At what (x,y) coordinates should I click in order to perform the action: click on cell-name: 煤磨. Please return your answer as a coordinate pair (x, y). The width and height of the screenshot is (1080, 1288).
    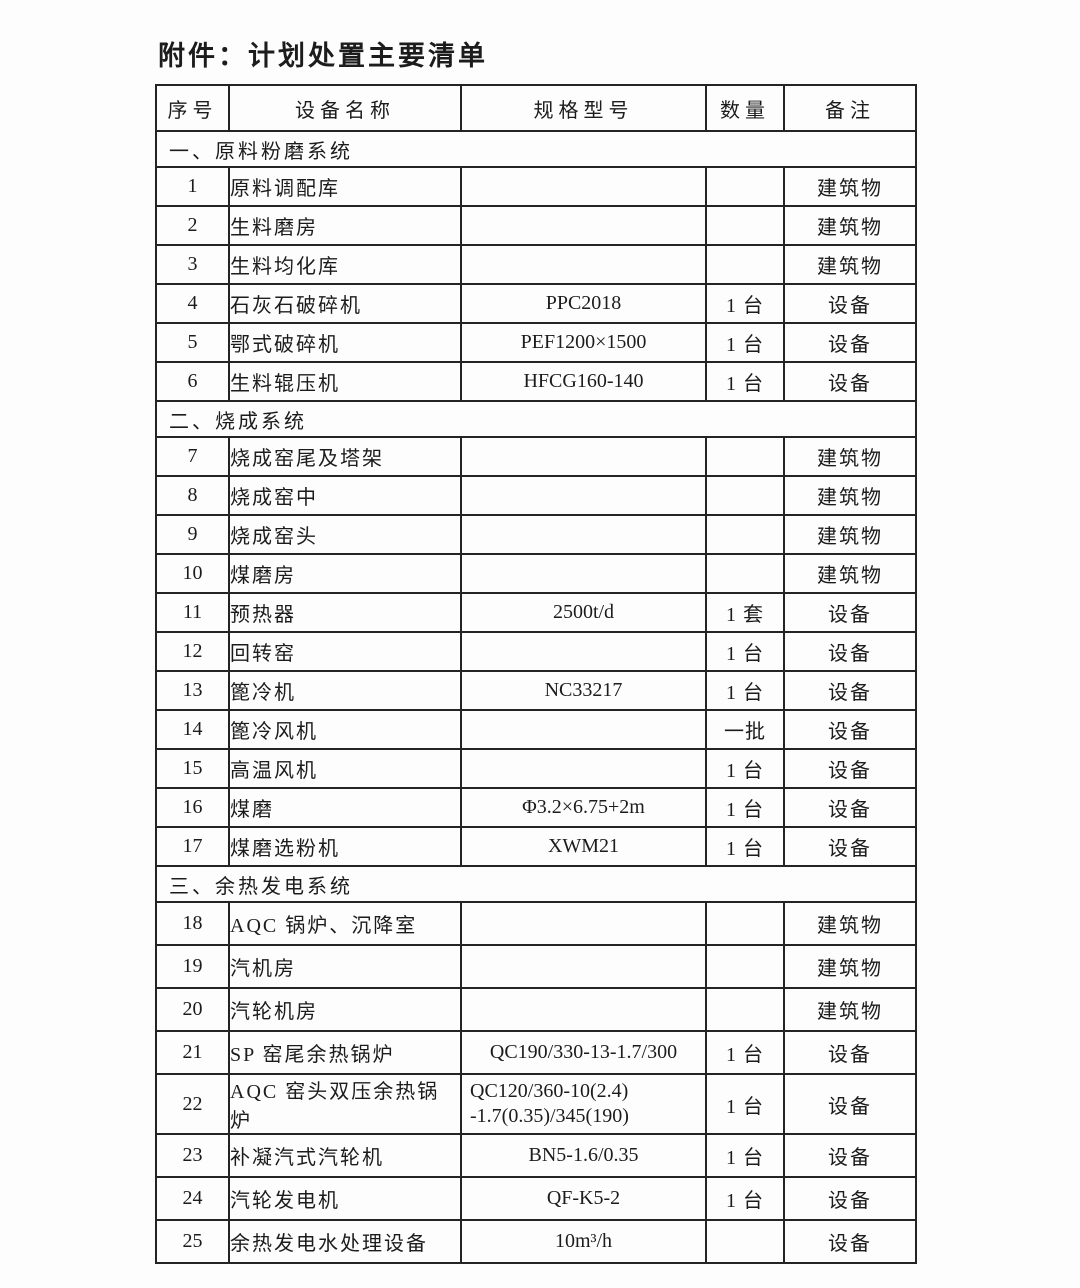
    Looking at the image, I should click on (345, 807).